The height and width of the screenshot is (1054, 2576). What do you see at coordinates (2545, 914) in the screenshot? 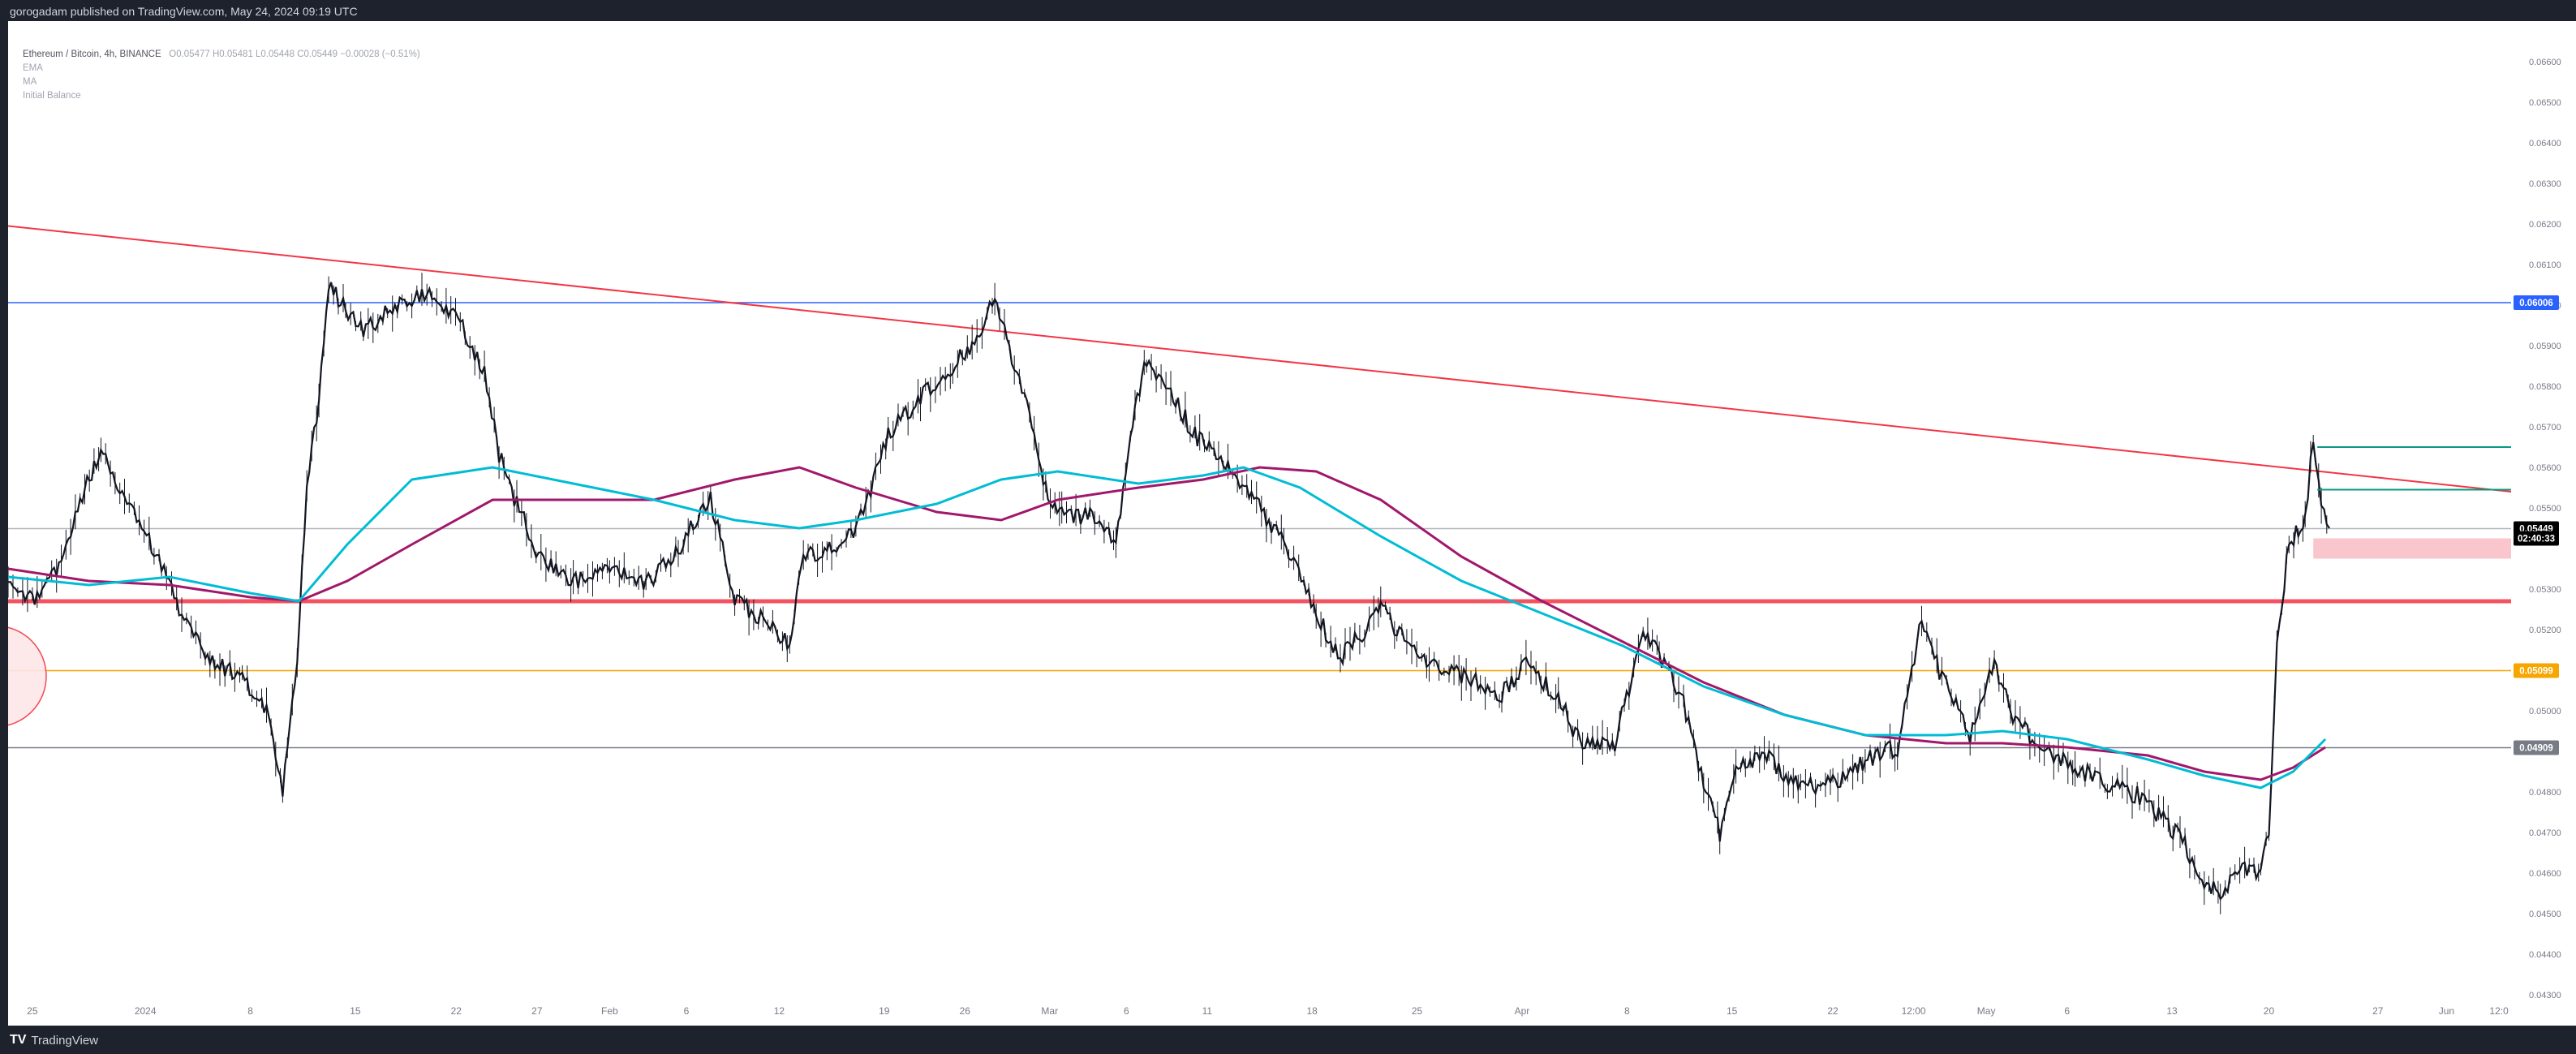
I see `y-tick-label: 0.04500` at bounding box center [2545, 914].